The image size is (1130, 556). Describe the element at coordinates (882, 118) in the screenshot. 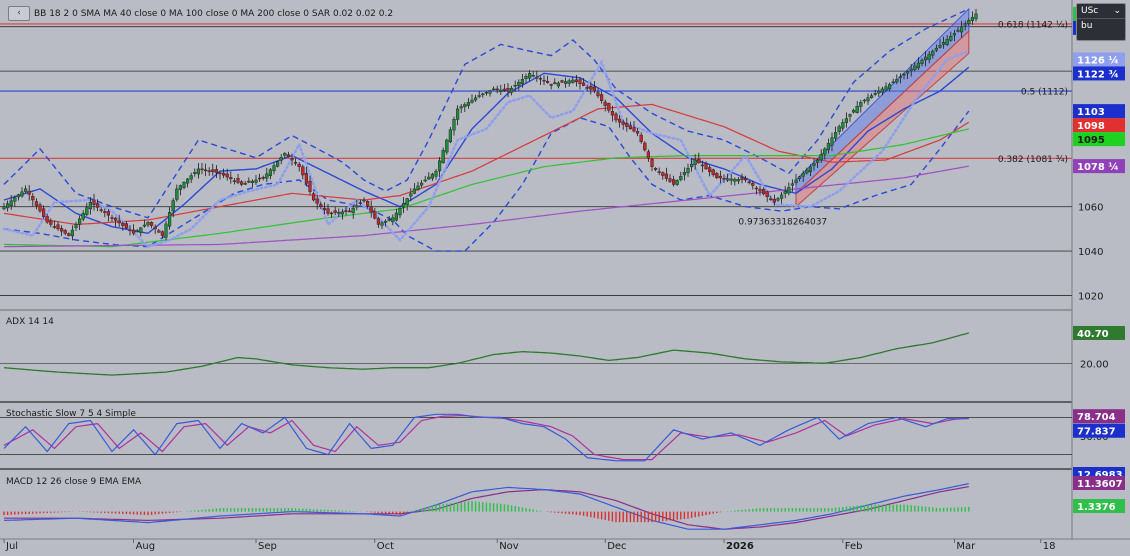

I see `regression-channel-lower` at that location.